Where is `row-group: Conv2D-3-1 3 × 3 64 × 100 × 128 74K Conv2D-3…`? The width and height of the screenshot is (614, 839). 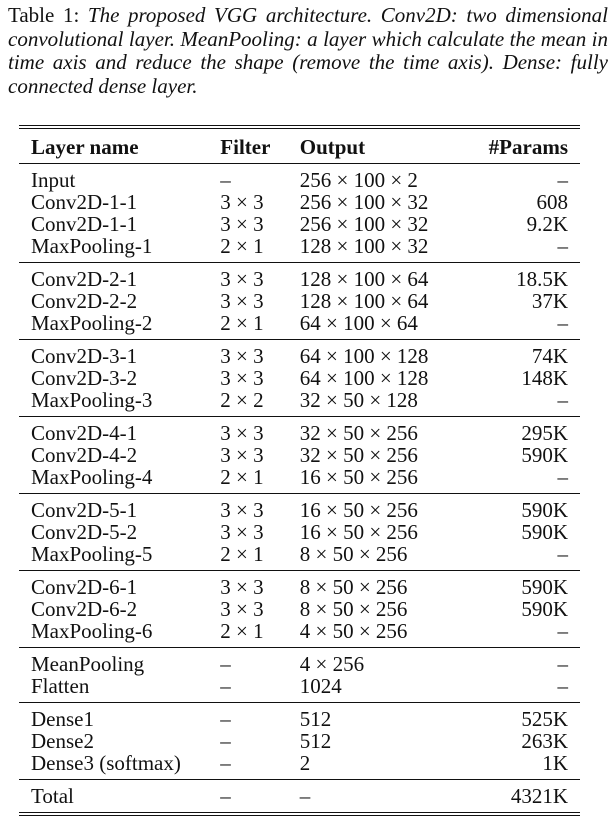 row-group: Conv2D-3-1 3 × 3 64 × 100 × 128 74K Conv2D-3… is located at coordinates (299, 378).